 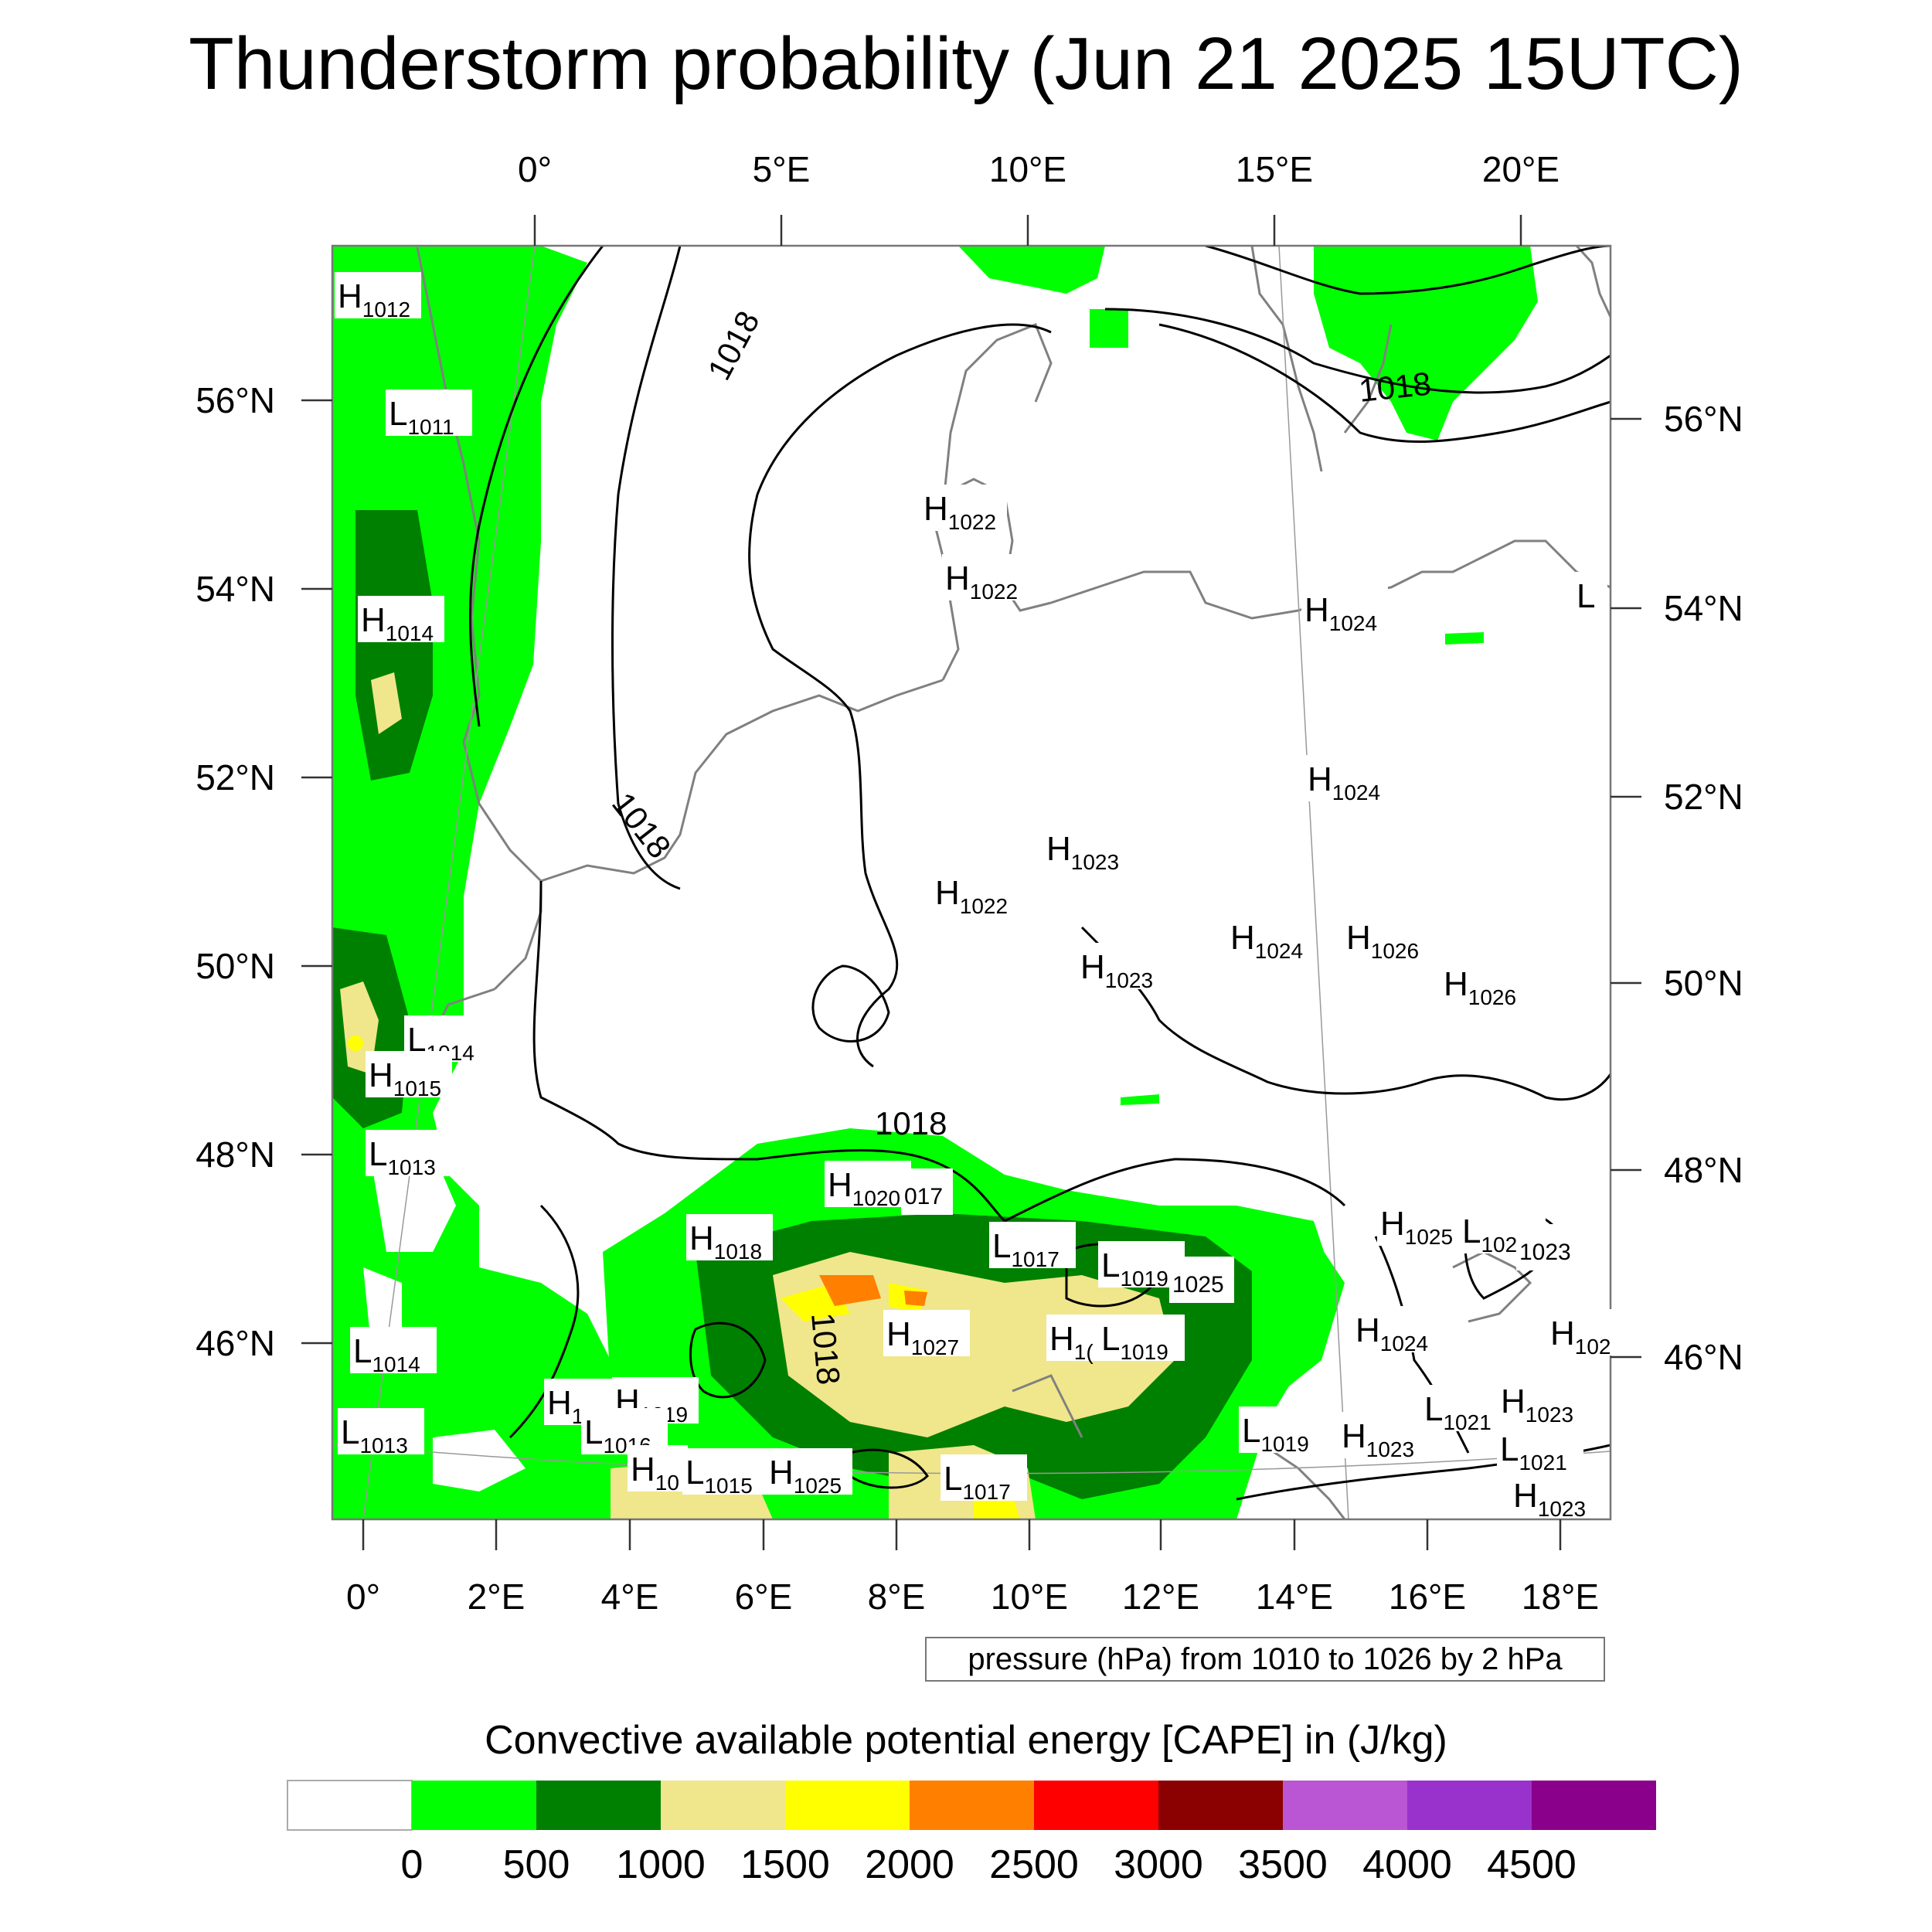 I want to click on left-axis-label: 56°N, so click(x=236, y=400).